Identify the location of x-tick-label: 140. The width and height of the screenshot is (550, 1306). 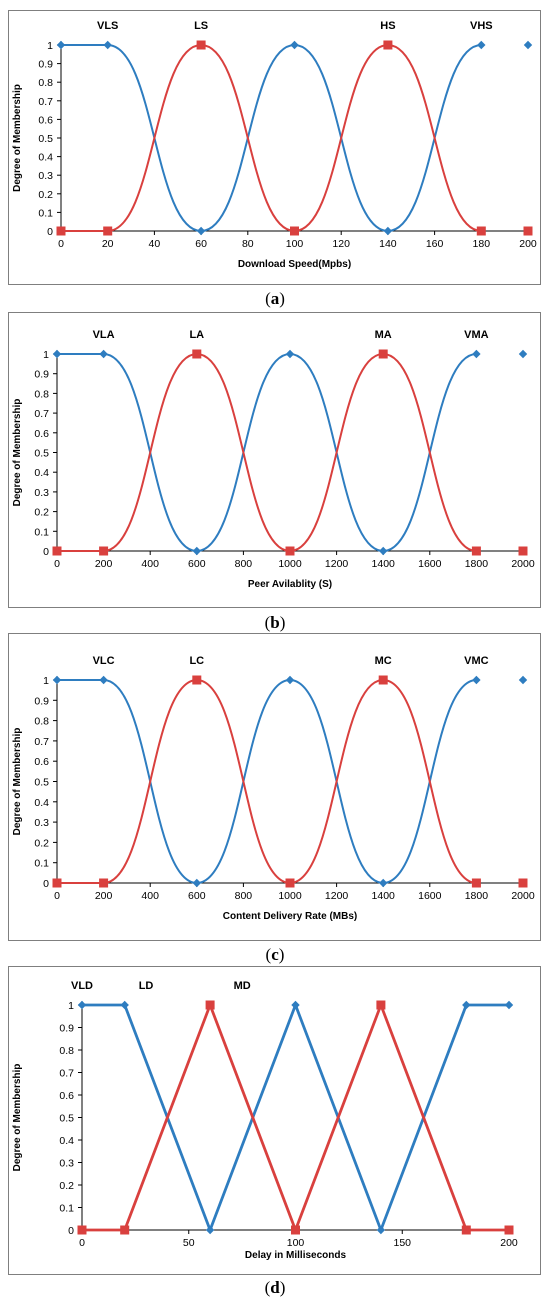
(388, 244).